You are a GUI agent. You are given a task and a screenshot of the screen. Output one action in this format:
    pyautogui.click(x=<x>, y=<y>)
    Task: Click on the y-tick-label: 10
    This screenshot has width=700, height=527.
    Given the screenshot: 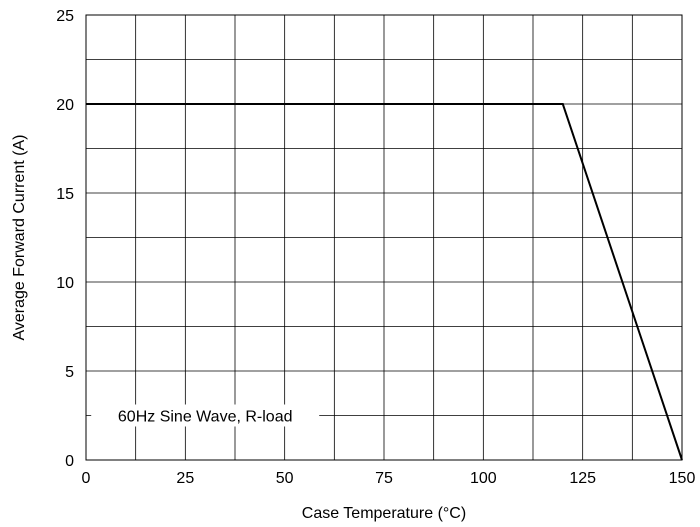 What is the action you would take?
    pyautogui.click(x=65, y=283)
    